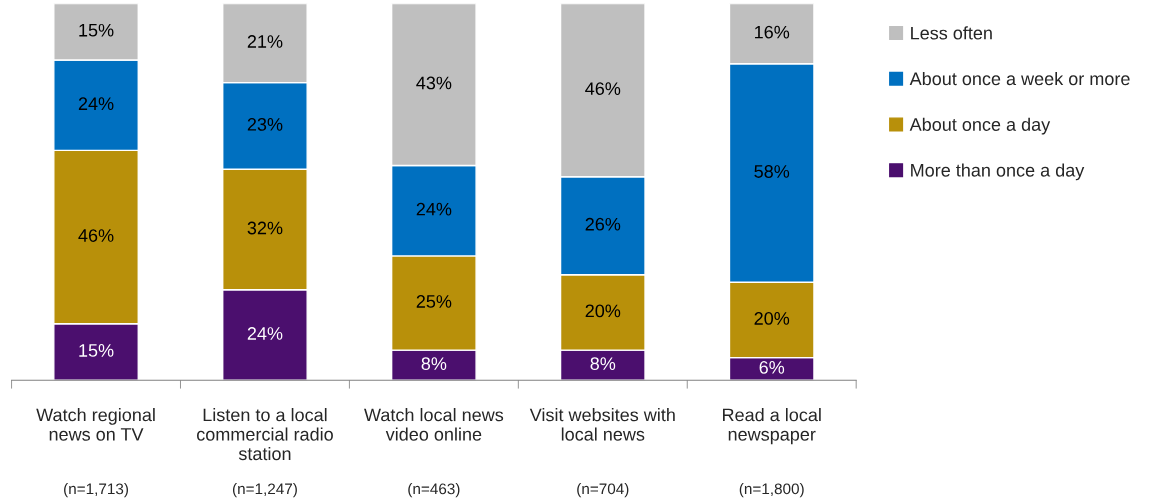 Image resolution: width=1157 pixels, height=499 pixels. I want to click on legend-label: More than once a day, so click(998, 172).